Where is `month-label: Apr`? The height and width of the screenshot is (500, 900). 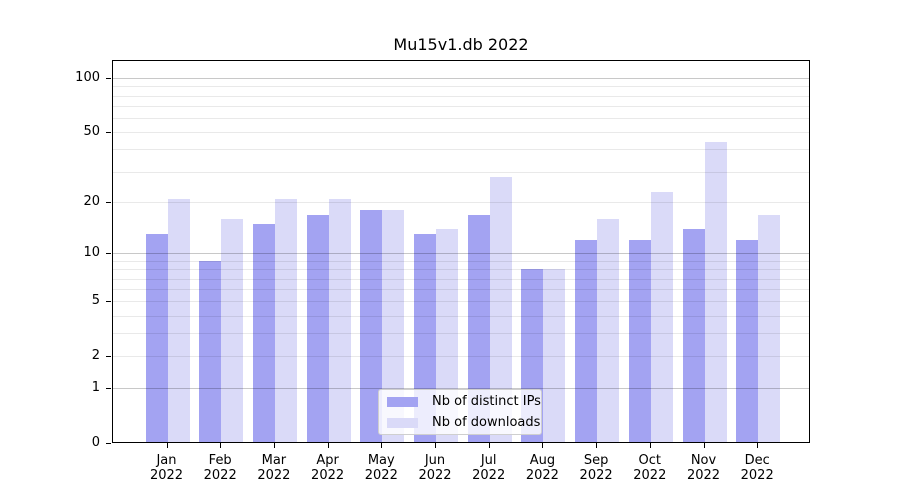
month-label: Apr is located at coordinates (327, 460).